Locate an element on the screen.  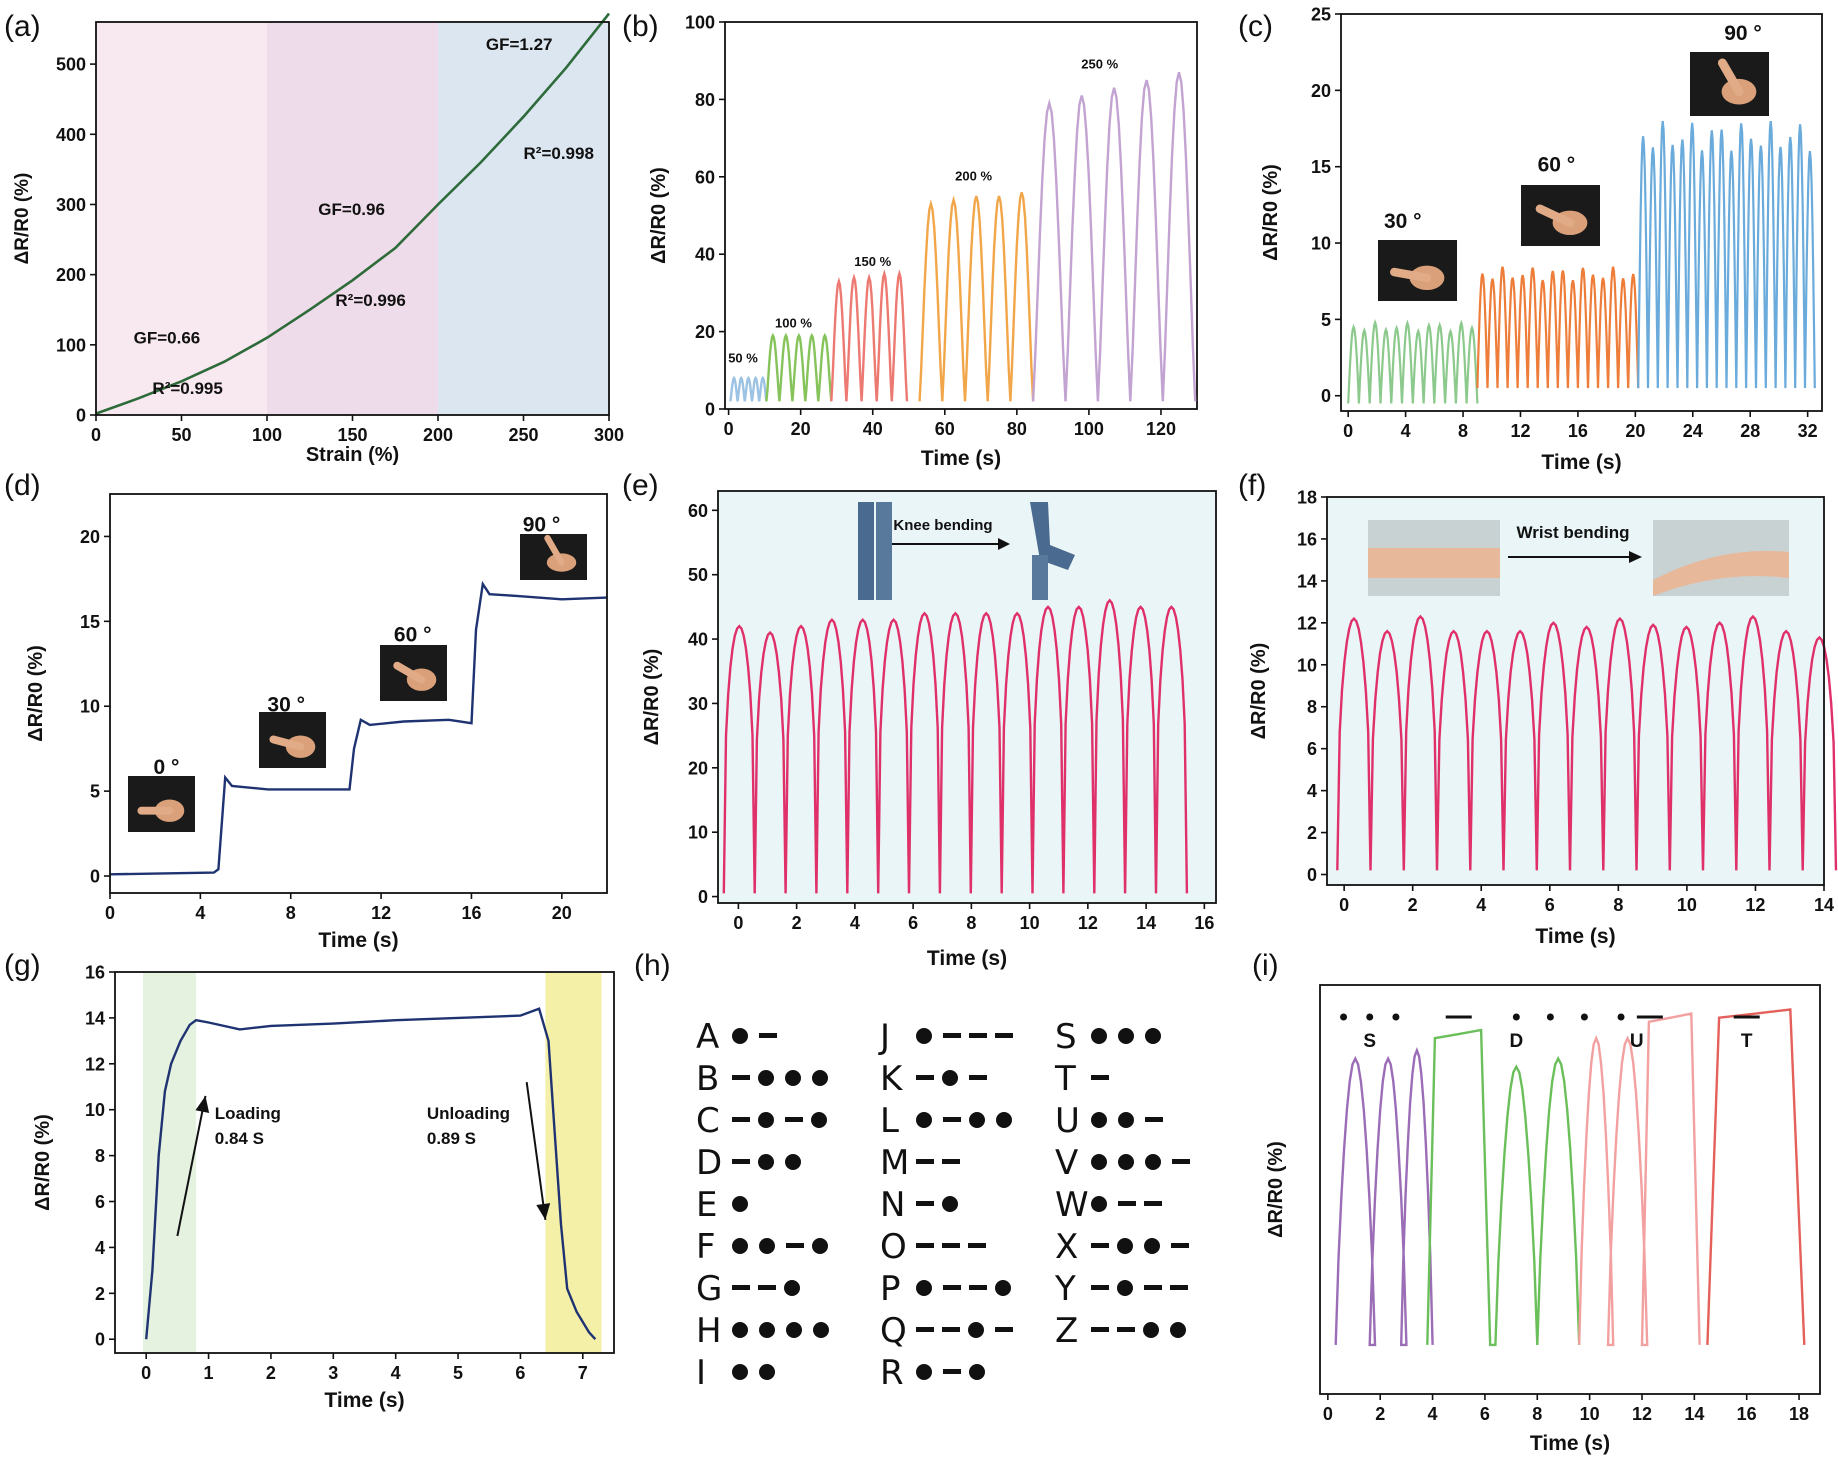
morse-letter: F is located at coordinates (706, 1247).